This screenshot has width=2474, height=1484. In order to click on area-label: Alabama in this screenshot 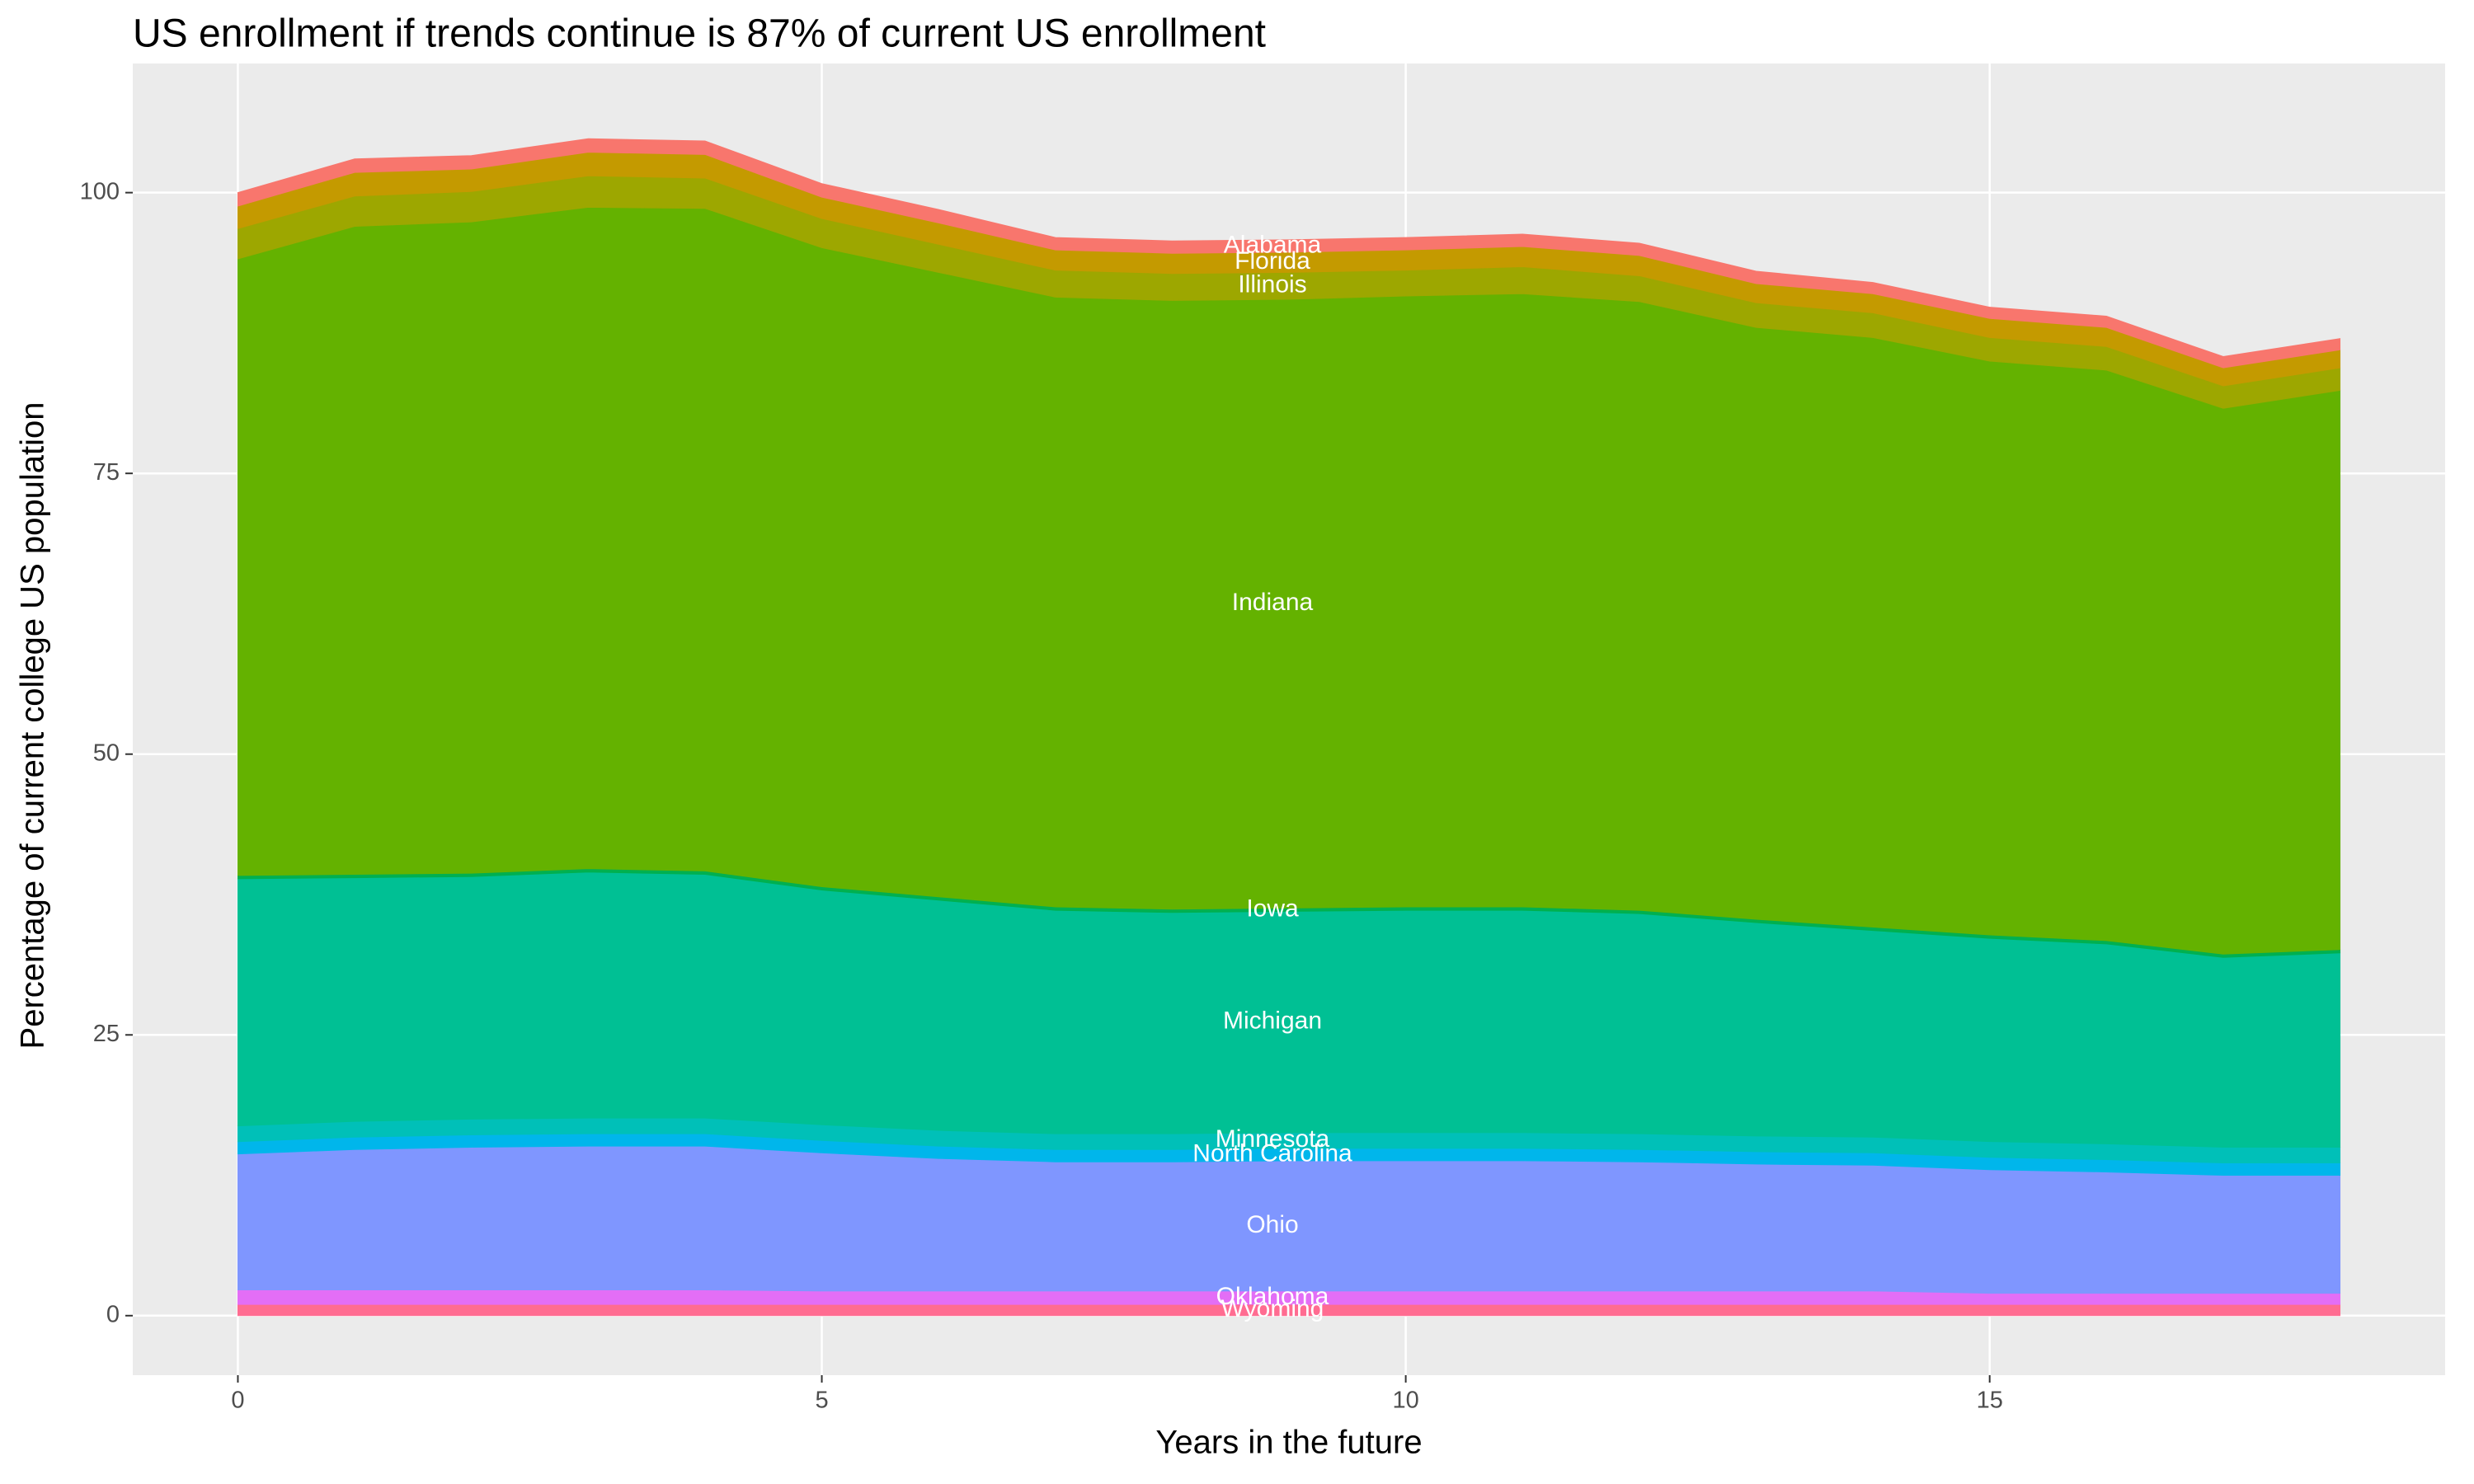, I will do `click(1273, 244)`.